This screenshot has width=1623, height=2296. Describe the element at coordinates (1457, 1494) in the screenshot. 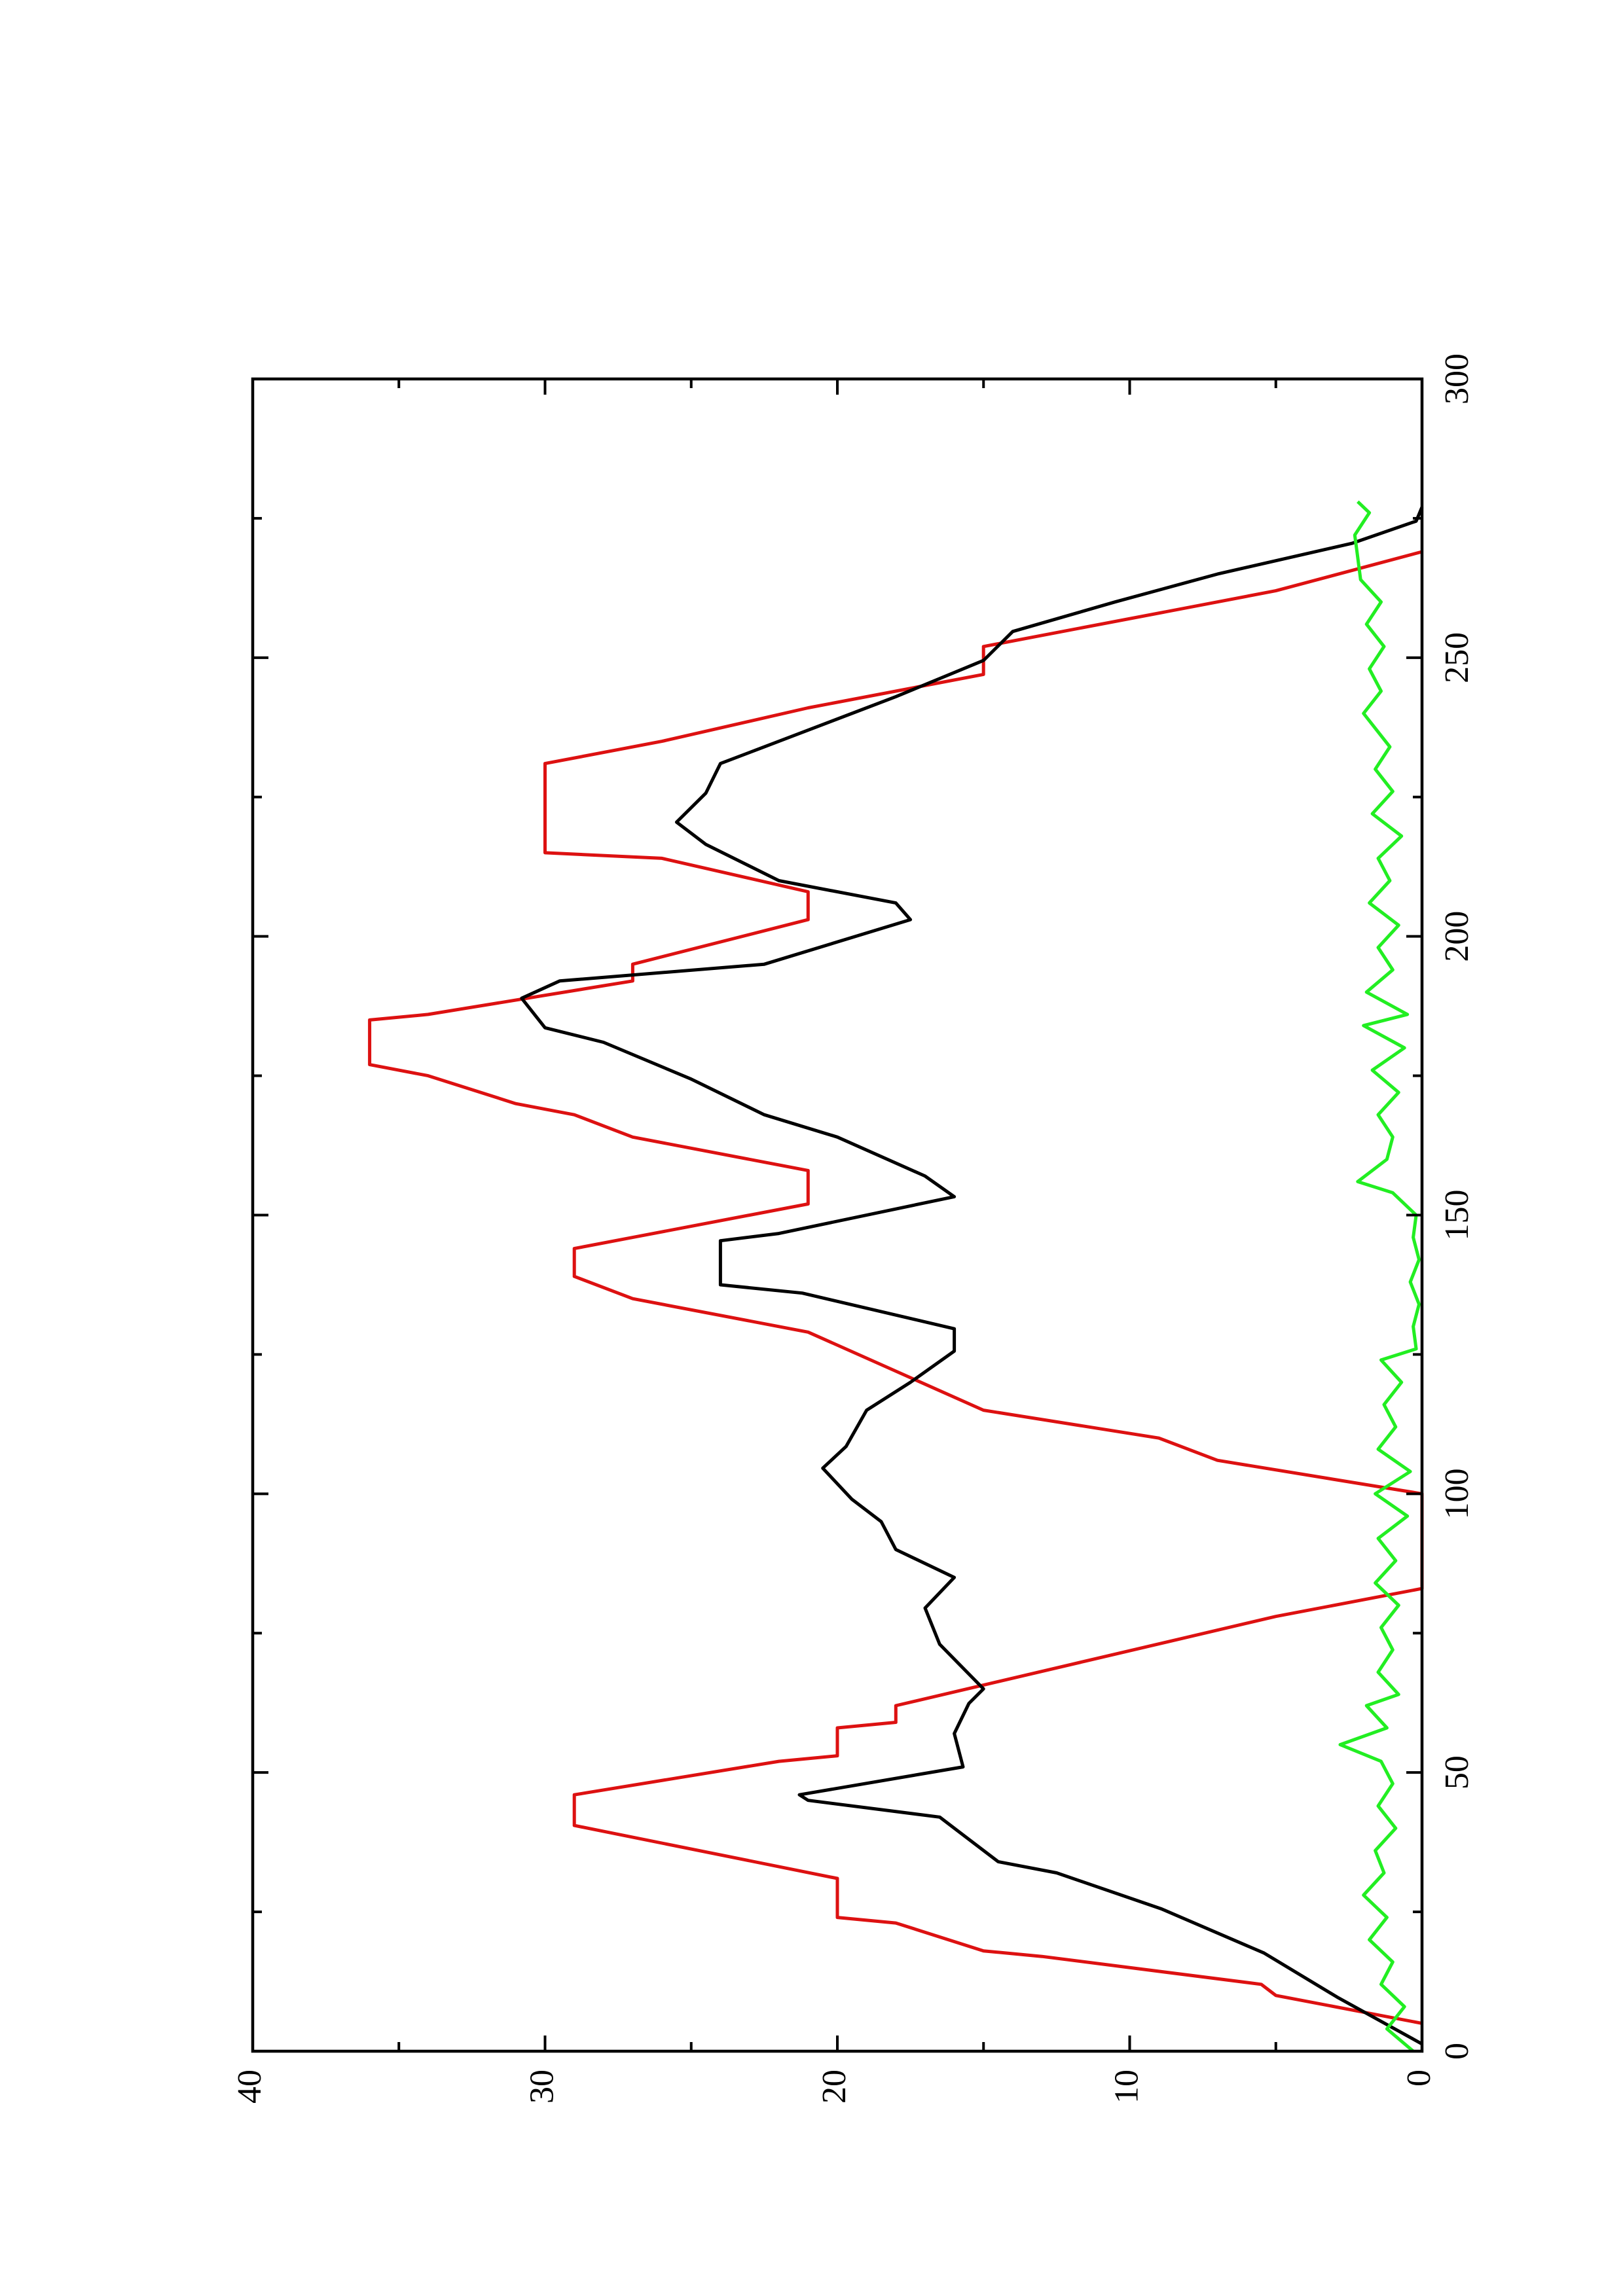

I see `x-tick-label: 100` at that location.